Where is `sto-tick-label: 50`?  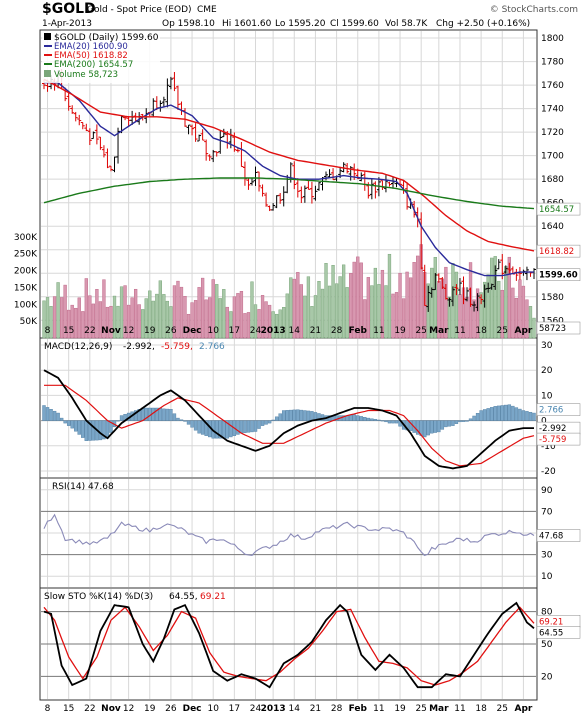 sto-tick-label: 50 is located at coordinates (547, 645).